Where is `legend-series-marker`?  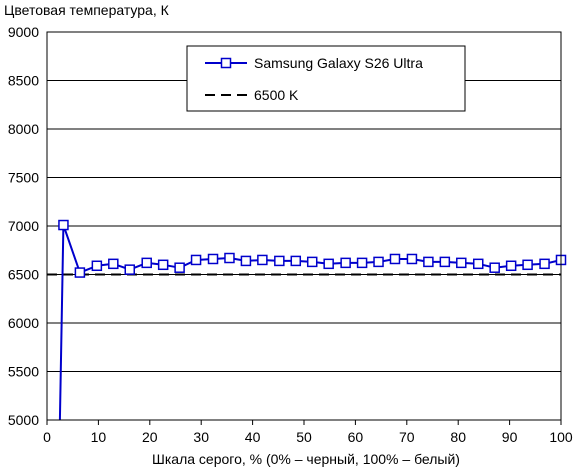
legend-series-marker is located at coordinates (226, 63).